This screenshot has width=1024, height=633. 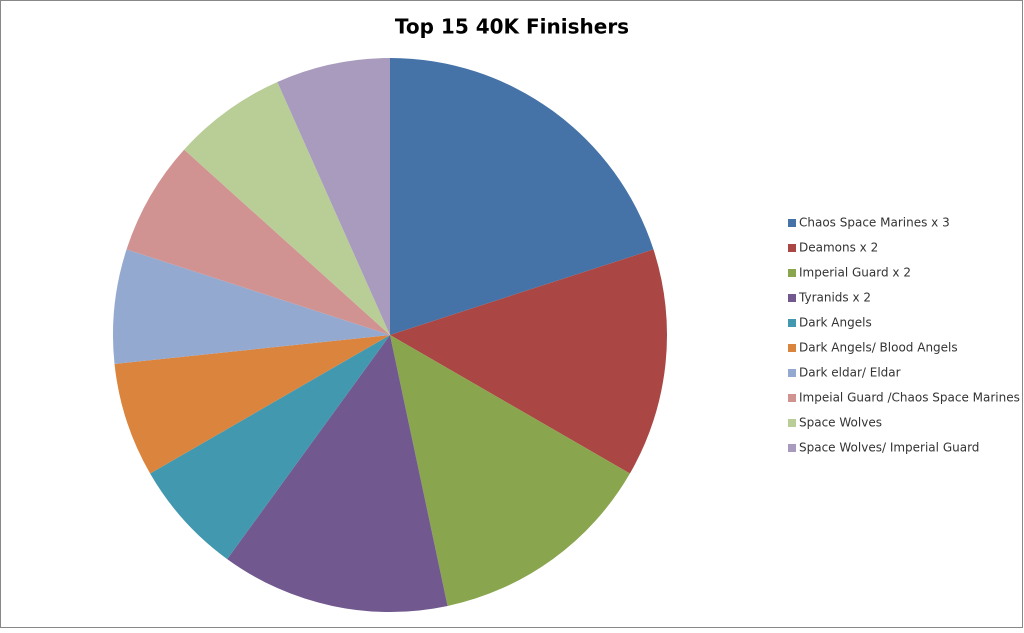 I want to click on legend-label: Dark Angels/ Blood Angels, so click(x=878, y=348).